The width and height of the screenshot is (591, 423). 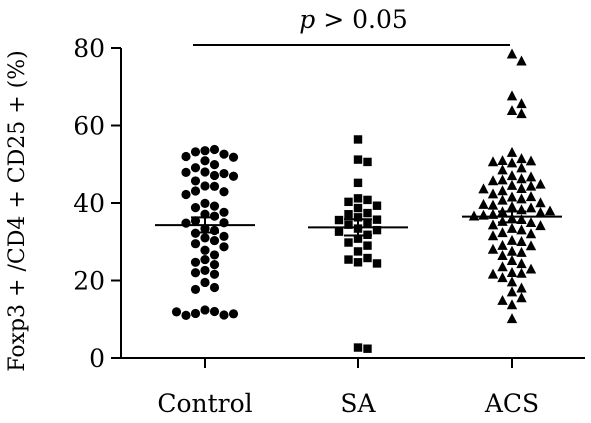 What do you see at coordinates (511, 403) in the screenshot?
I see `x-tick-label: ACS` at bounding box center [511, 403].